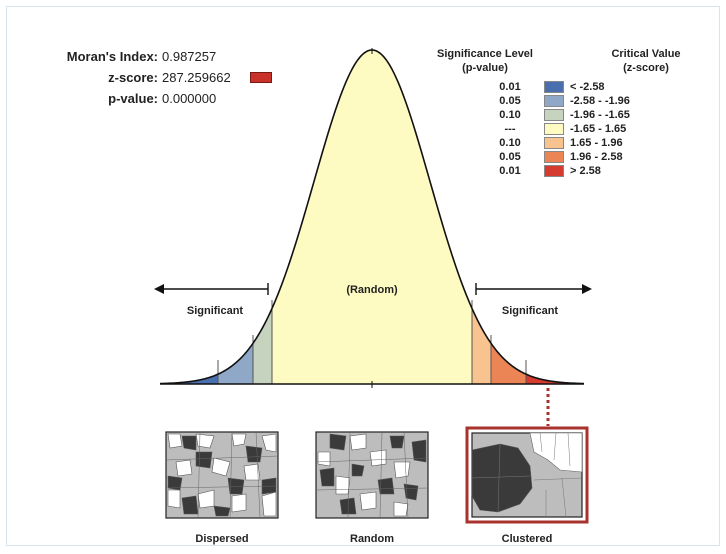 This screenshot has width=726, height=554. Describe the element at coordinates (502, 478) in the screenshot. I see `clustered-dark-region` at that location.